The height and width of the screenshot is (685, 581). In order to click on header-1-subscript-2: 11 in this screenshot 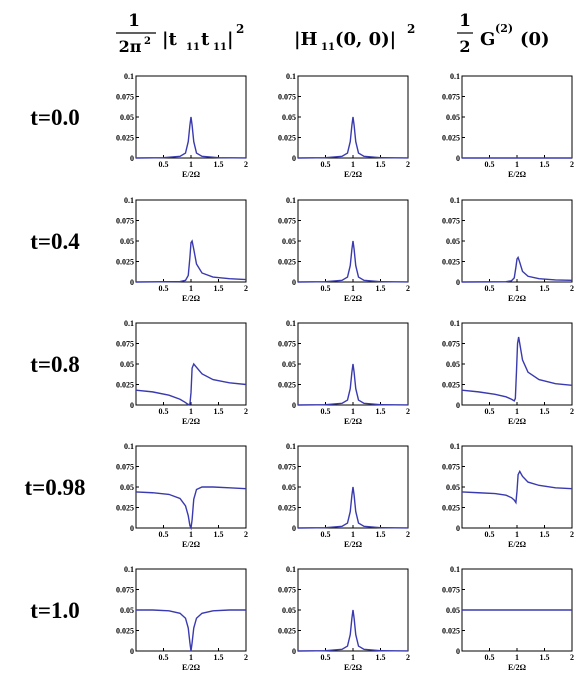, I will do `click(220, 47)`.